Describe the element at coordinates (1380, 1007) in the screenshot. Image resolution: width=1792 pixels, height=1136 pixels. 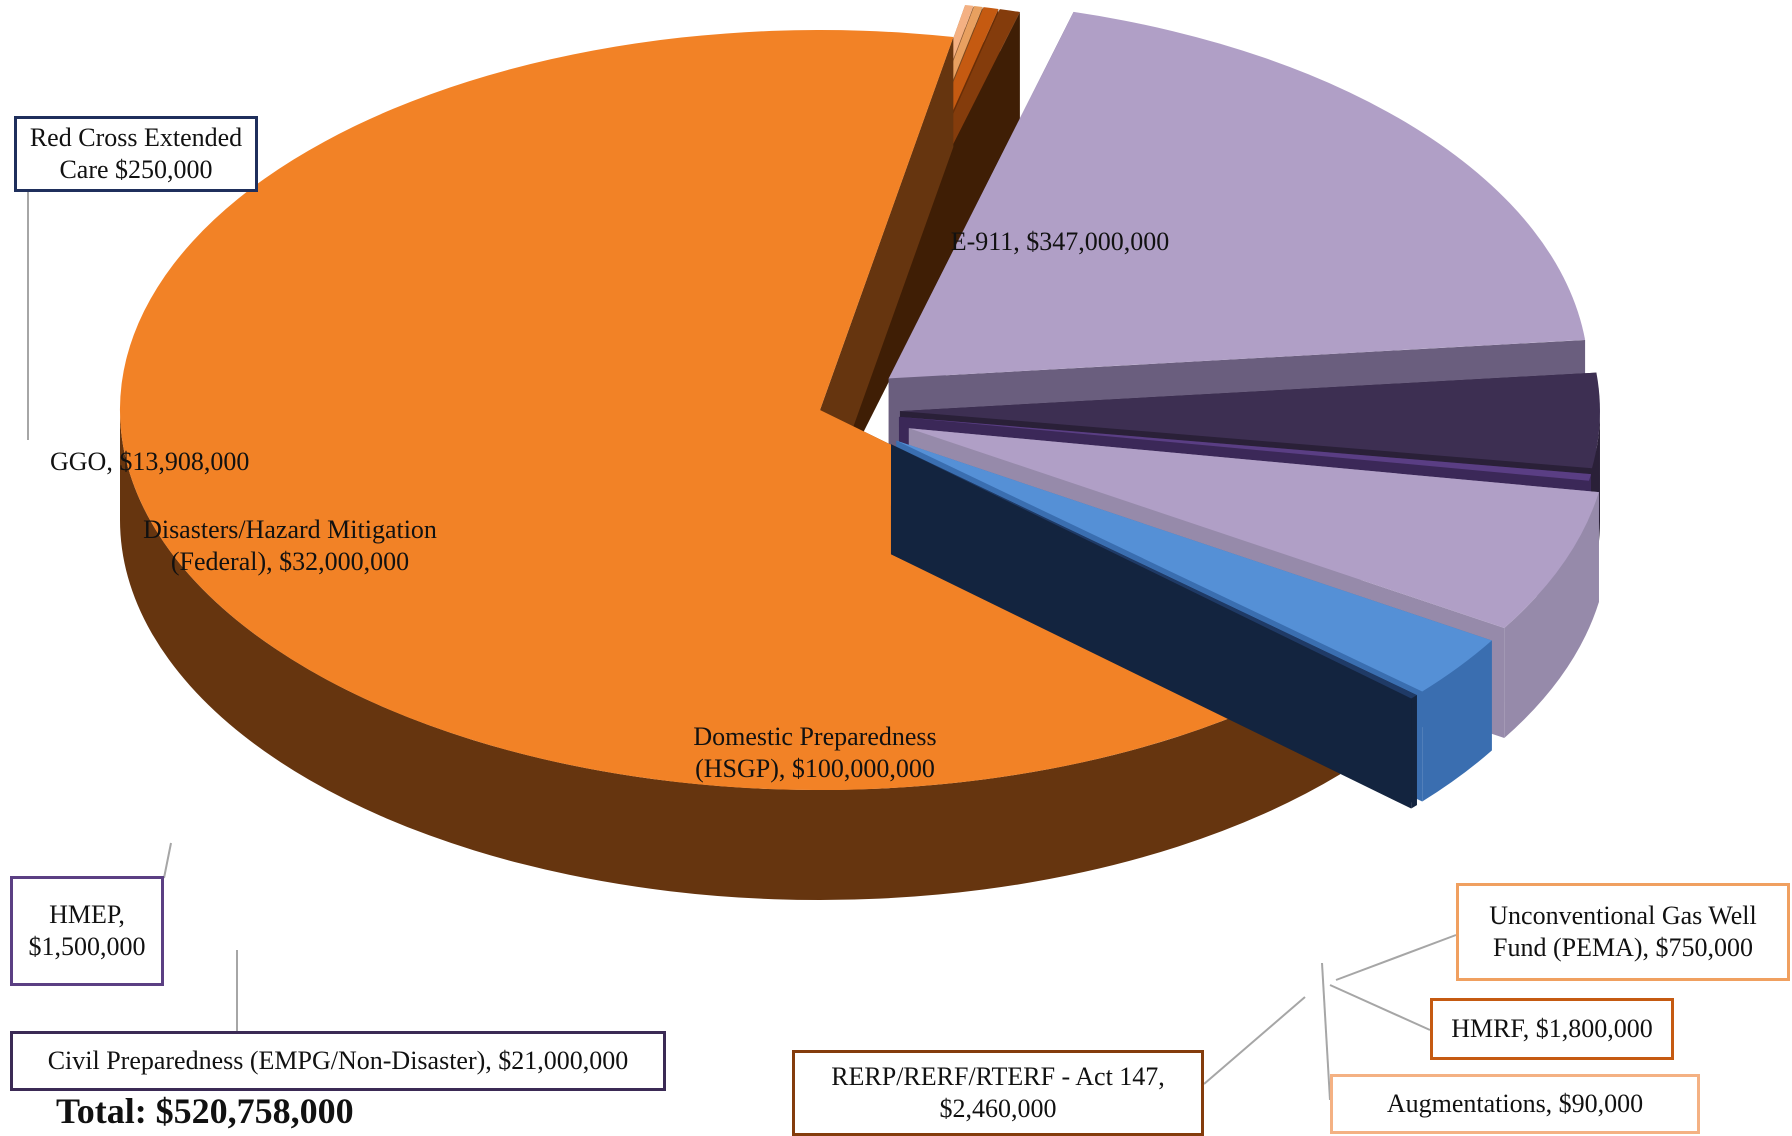
I see `leader-line-hmrf` at that location.